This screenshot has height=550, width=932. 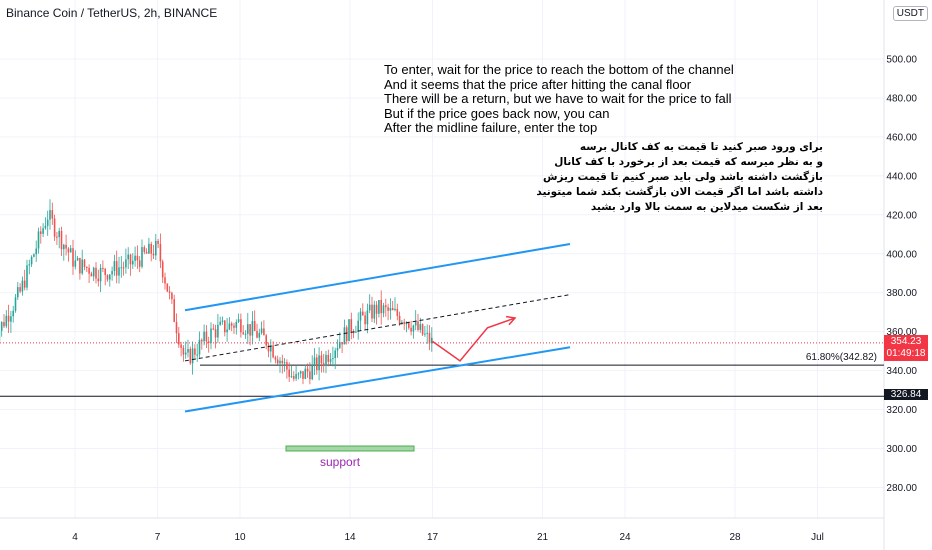 I want to click on y-tick-label: 460.00, so click(x=901, y=137).